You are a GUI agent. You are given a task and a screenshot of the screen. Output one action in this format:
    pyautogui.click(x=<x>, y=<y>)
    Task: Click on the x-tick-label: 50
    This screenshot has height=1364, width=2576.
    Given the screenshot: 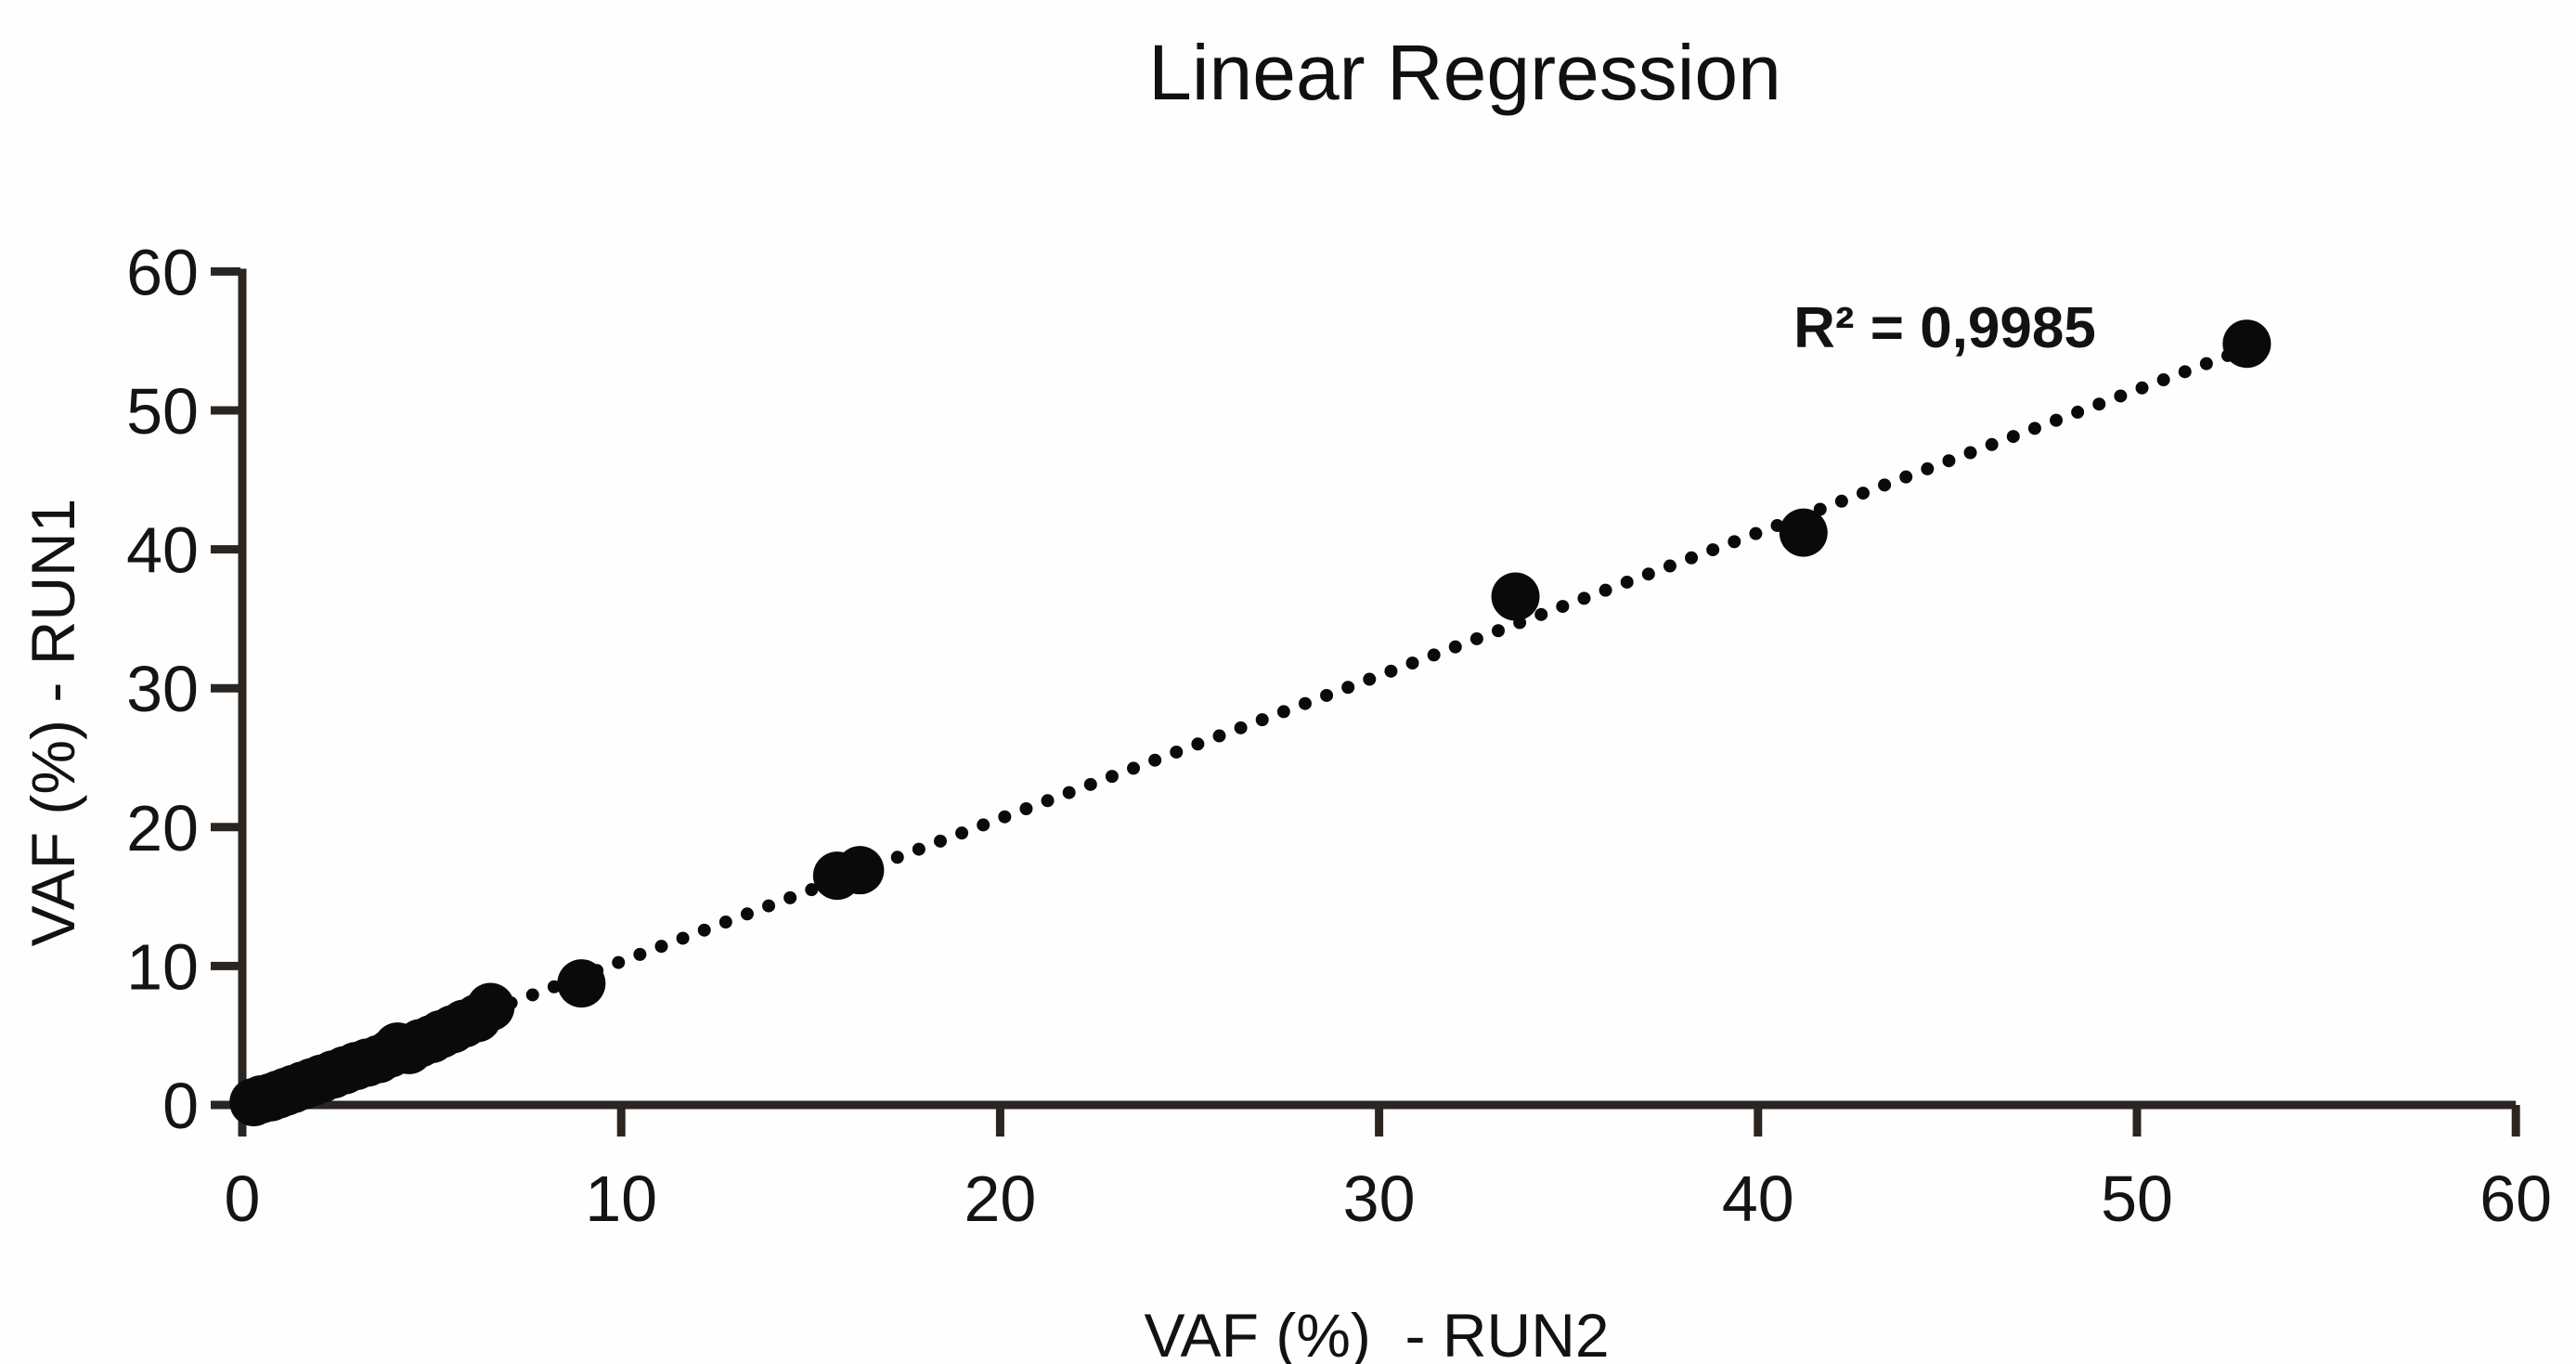 What is the action you would take?
    pyautogui.click(x=2137, y=1199)
    